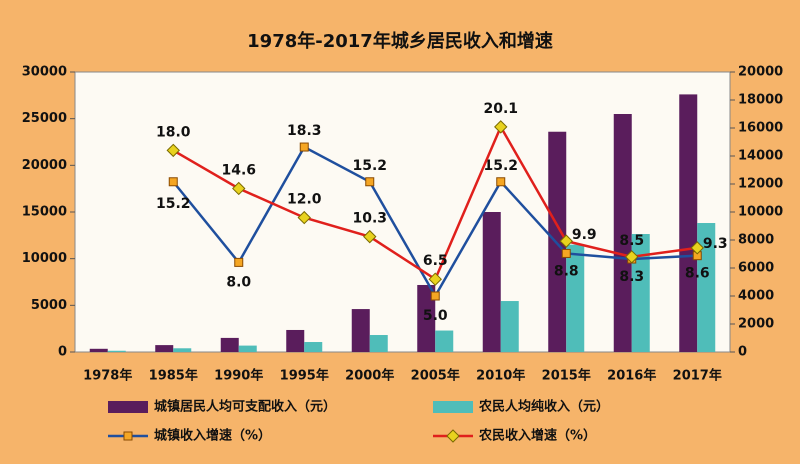  I want to click on x-tick-label: 1990年, so click(238, 376).